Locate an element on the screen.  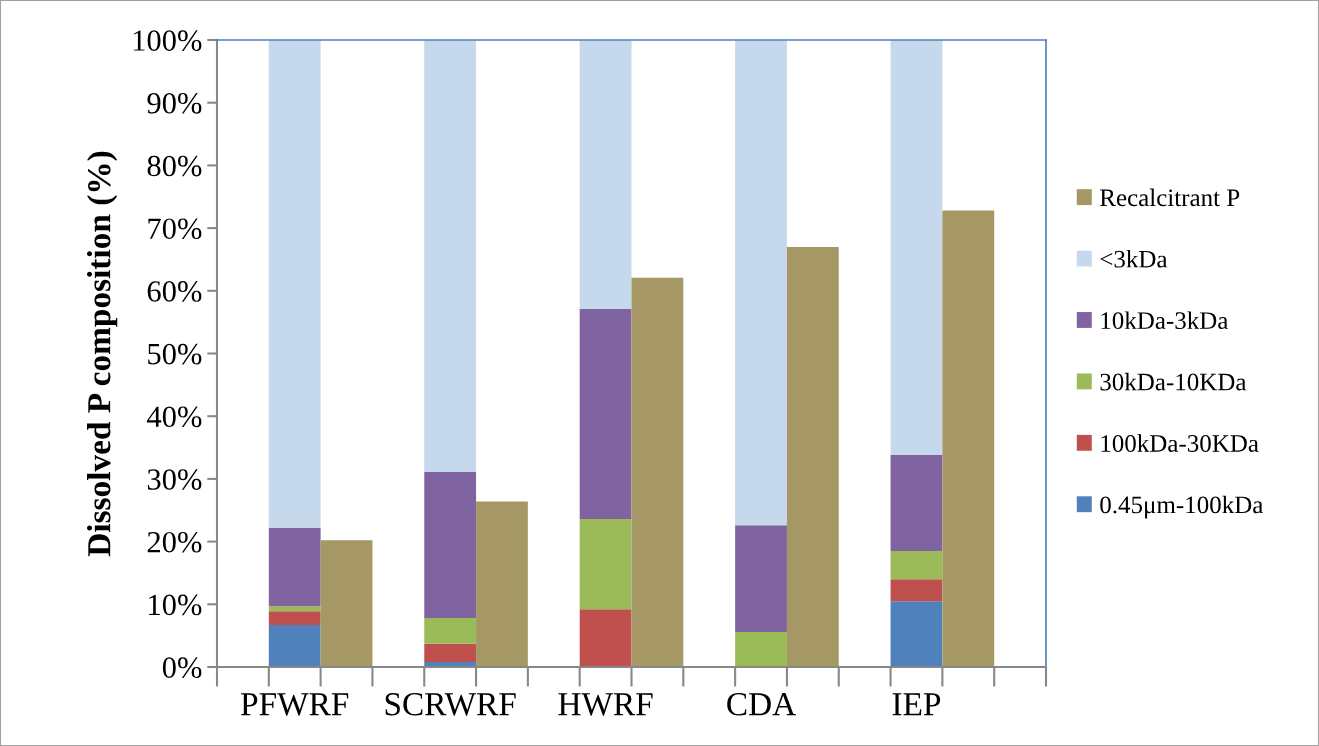
x-tick-label: SCRWRF is located at coordinates (450, 704).